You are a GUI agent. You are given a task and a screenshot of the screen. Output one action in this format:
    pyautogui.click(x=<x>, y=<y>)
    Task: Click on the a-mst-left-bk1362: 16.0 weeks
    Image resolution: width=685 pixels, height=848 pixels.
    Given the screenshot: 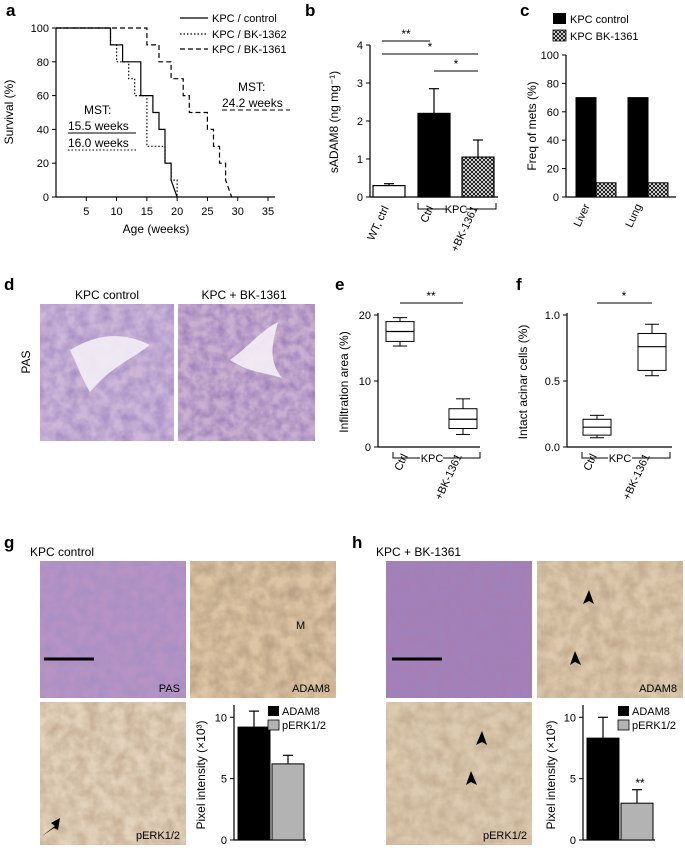 What is the action you would take?
    pyautogui.click(x=98, y=143)
    